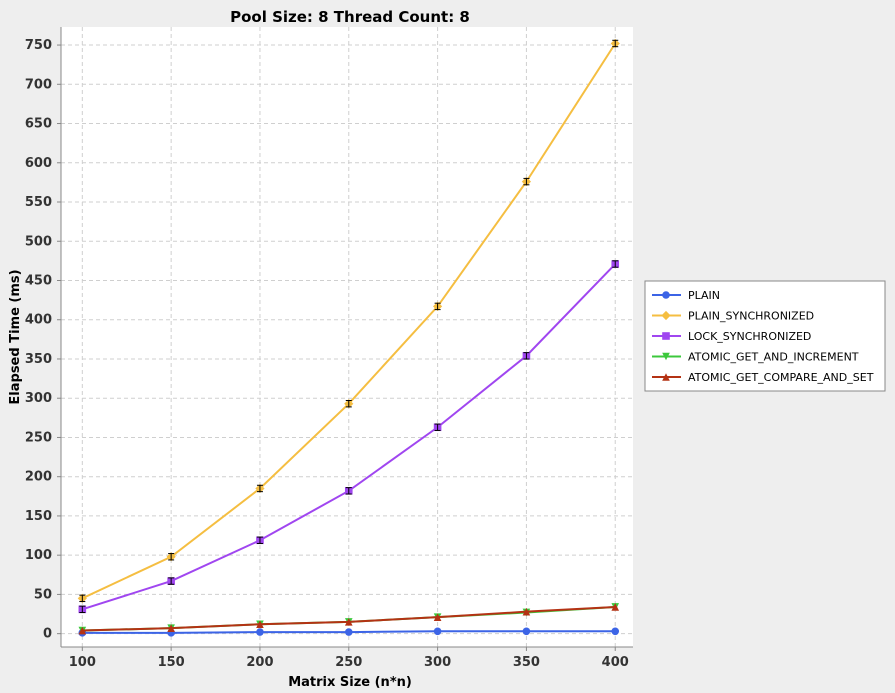  What do you see at coordinates (43, 594) in the screenshot?
I see `y-tick-label: 50` at bounding box center [43, 594].